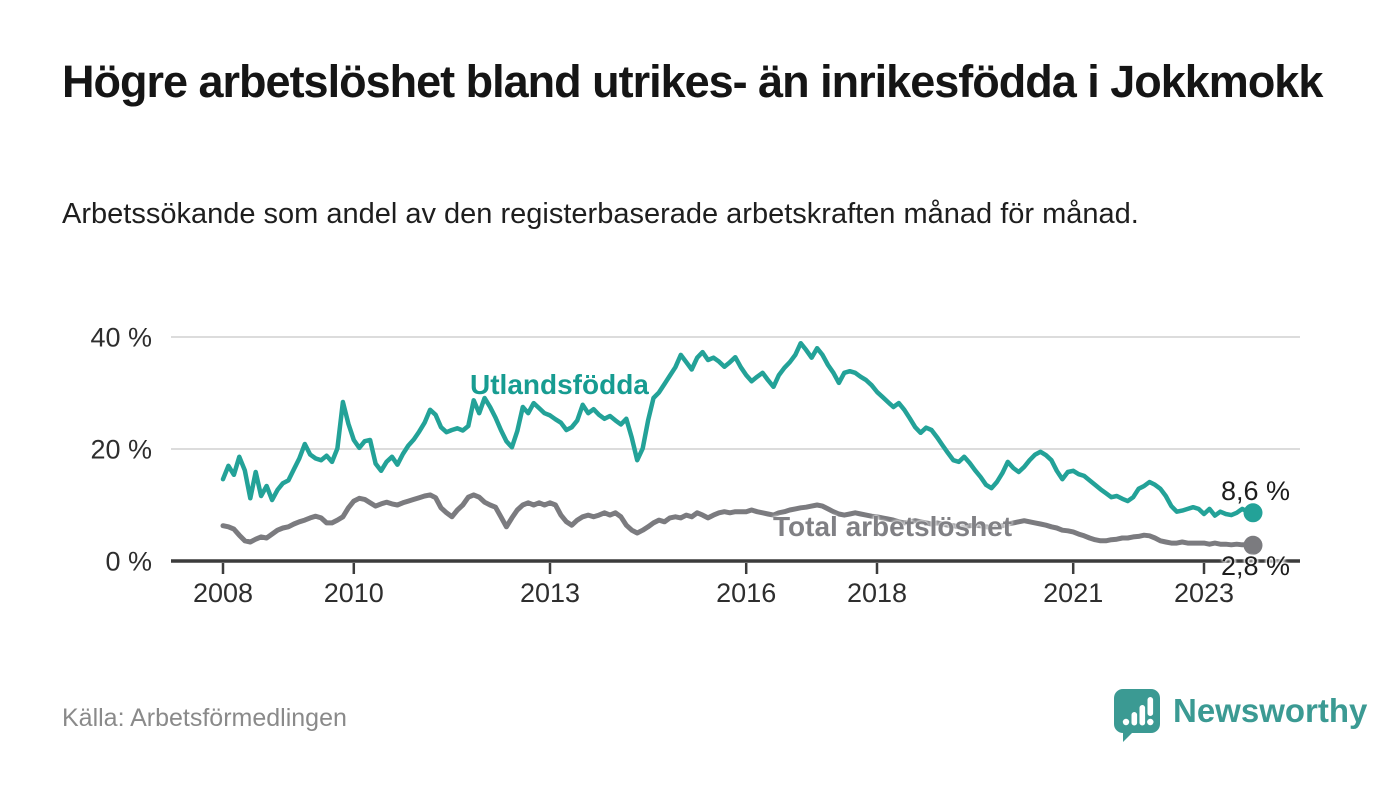 The width and height of the screenshot is (1400, 794). I want to click on source-note: Källa: Arbetsförmedlingen, so click(204, 718).